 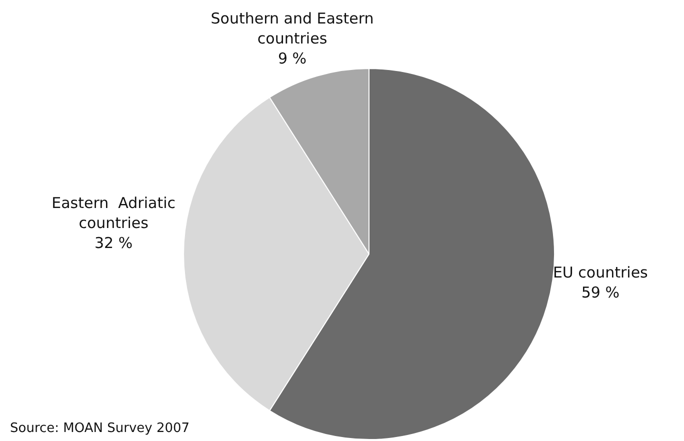 I want to click on data-label: 9 %, so click(x=292, y=58).